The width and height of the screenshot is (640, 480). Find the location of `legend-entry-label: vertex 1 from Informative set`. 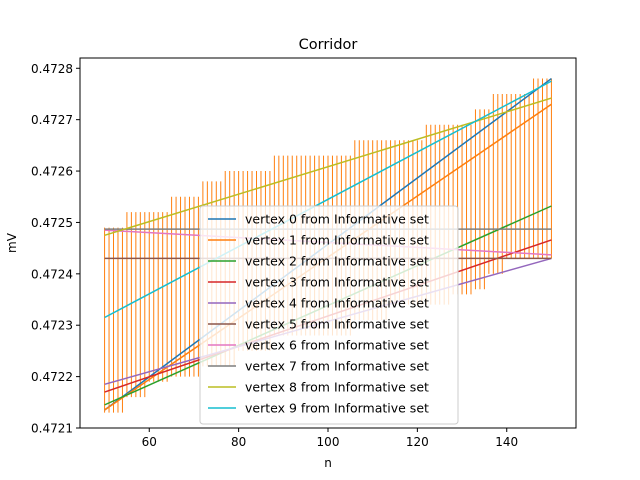

legend-entry-label: vertex 1 from Informative set is located at coordinates (337, 240).